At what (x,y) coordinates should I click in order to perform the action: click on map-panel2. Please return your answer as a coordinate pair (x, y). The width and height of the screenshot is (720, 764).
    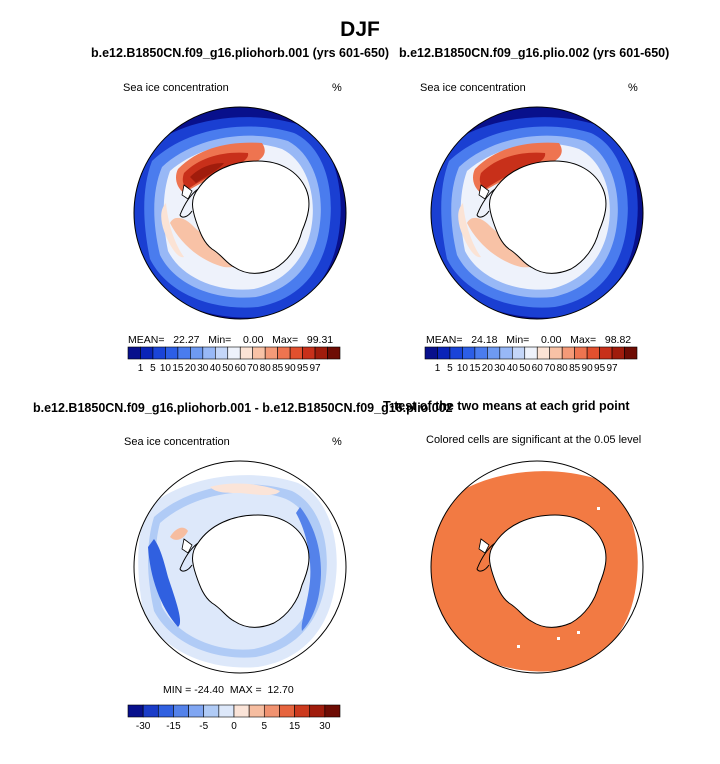
    Looking at the image, I should click on (537, 213).